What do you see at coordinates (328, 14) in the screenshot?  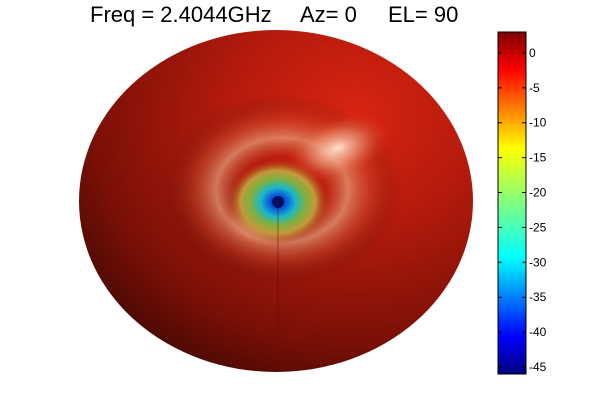 I see `chart-title-az: Az= 0` at bounding box center [328, 14].